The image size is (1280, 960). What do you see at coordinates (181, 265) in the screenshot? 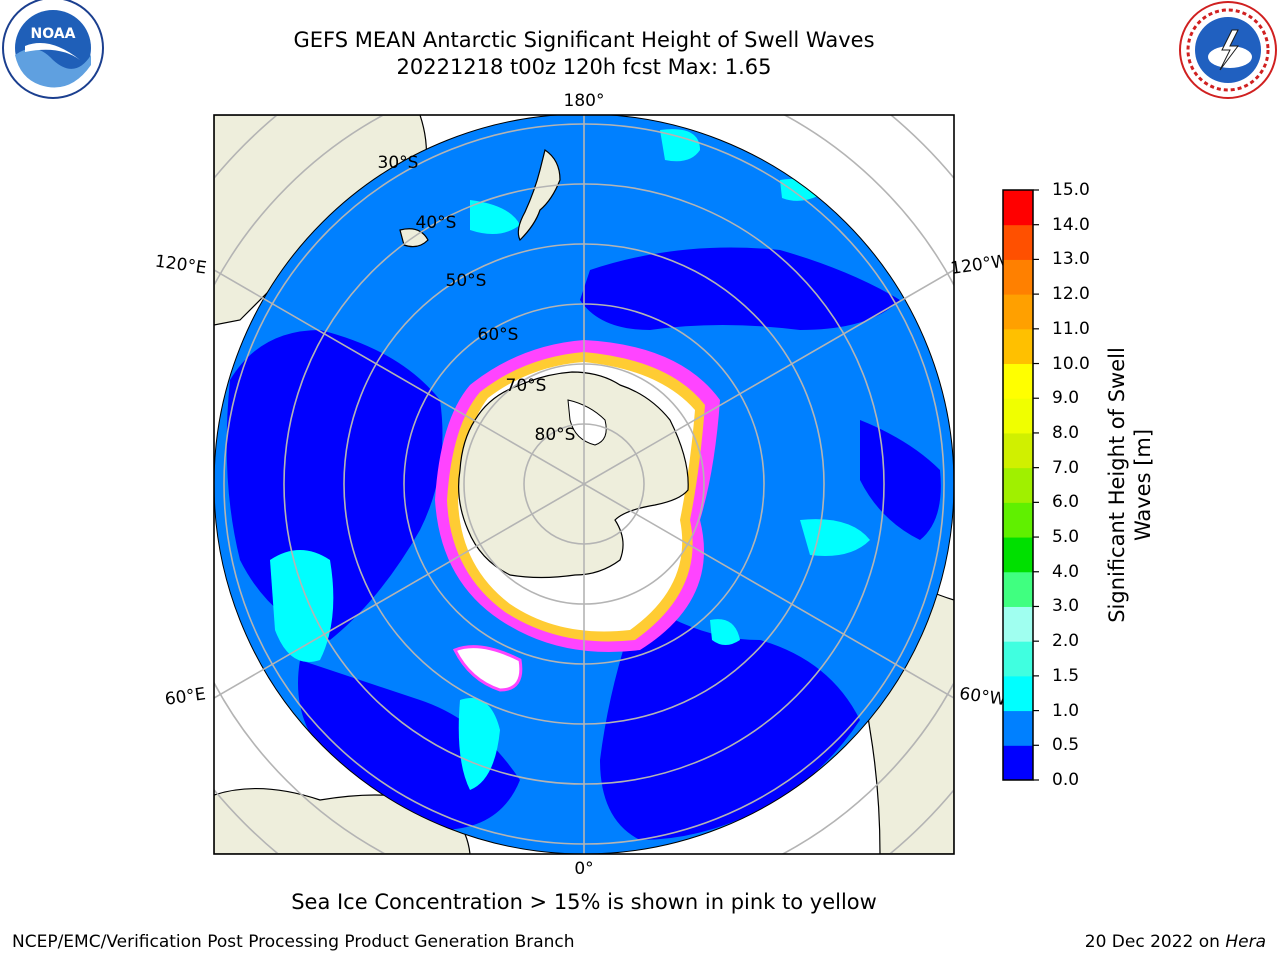
I see `lon-label-120e: 120°E` at bounding box center [181, 265].